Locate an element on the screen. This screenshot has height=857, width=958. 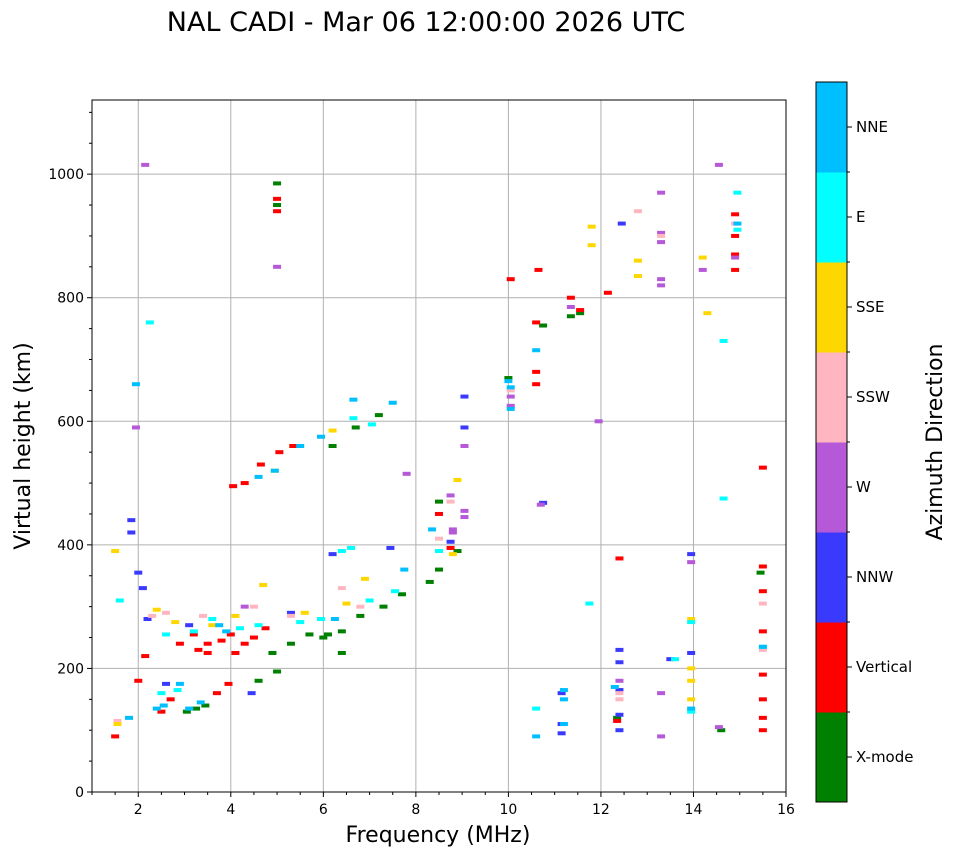
x-tick-label: 2 is located at coordinates (138, 810).